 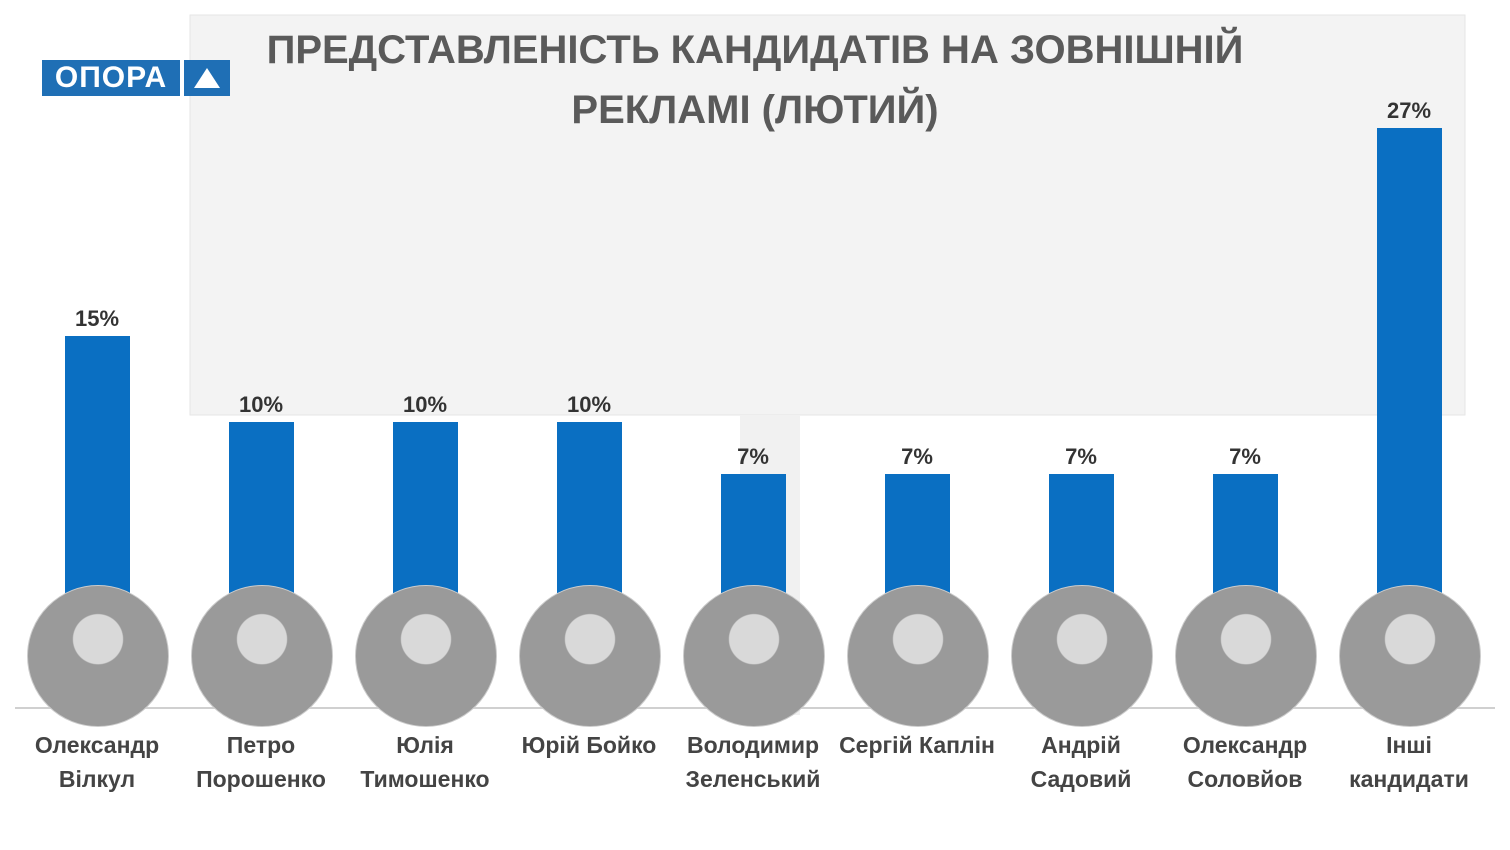 What do you see at coordinates (753, 762) in the screenshot?
I see `x-tick-label: Володимир Зеленський` at bounding box center [753, 762].